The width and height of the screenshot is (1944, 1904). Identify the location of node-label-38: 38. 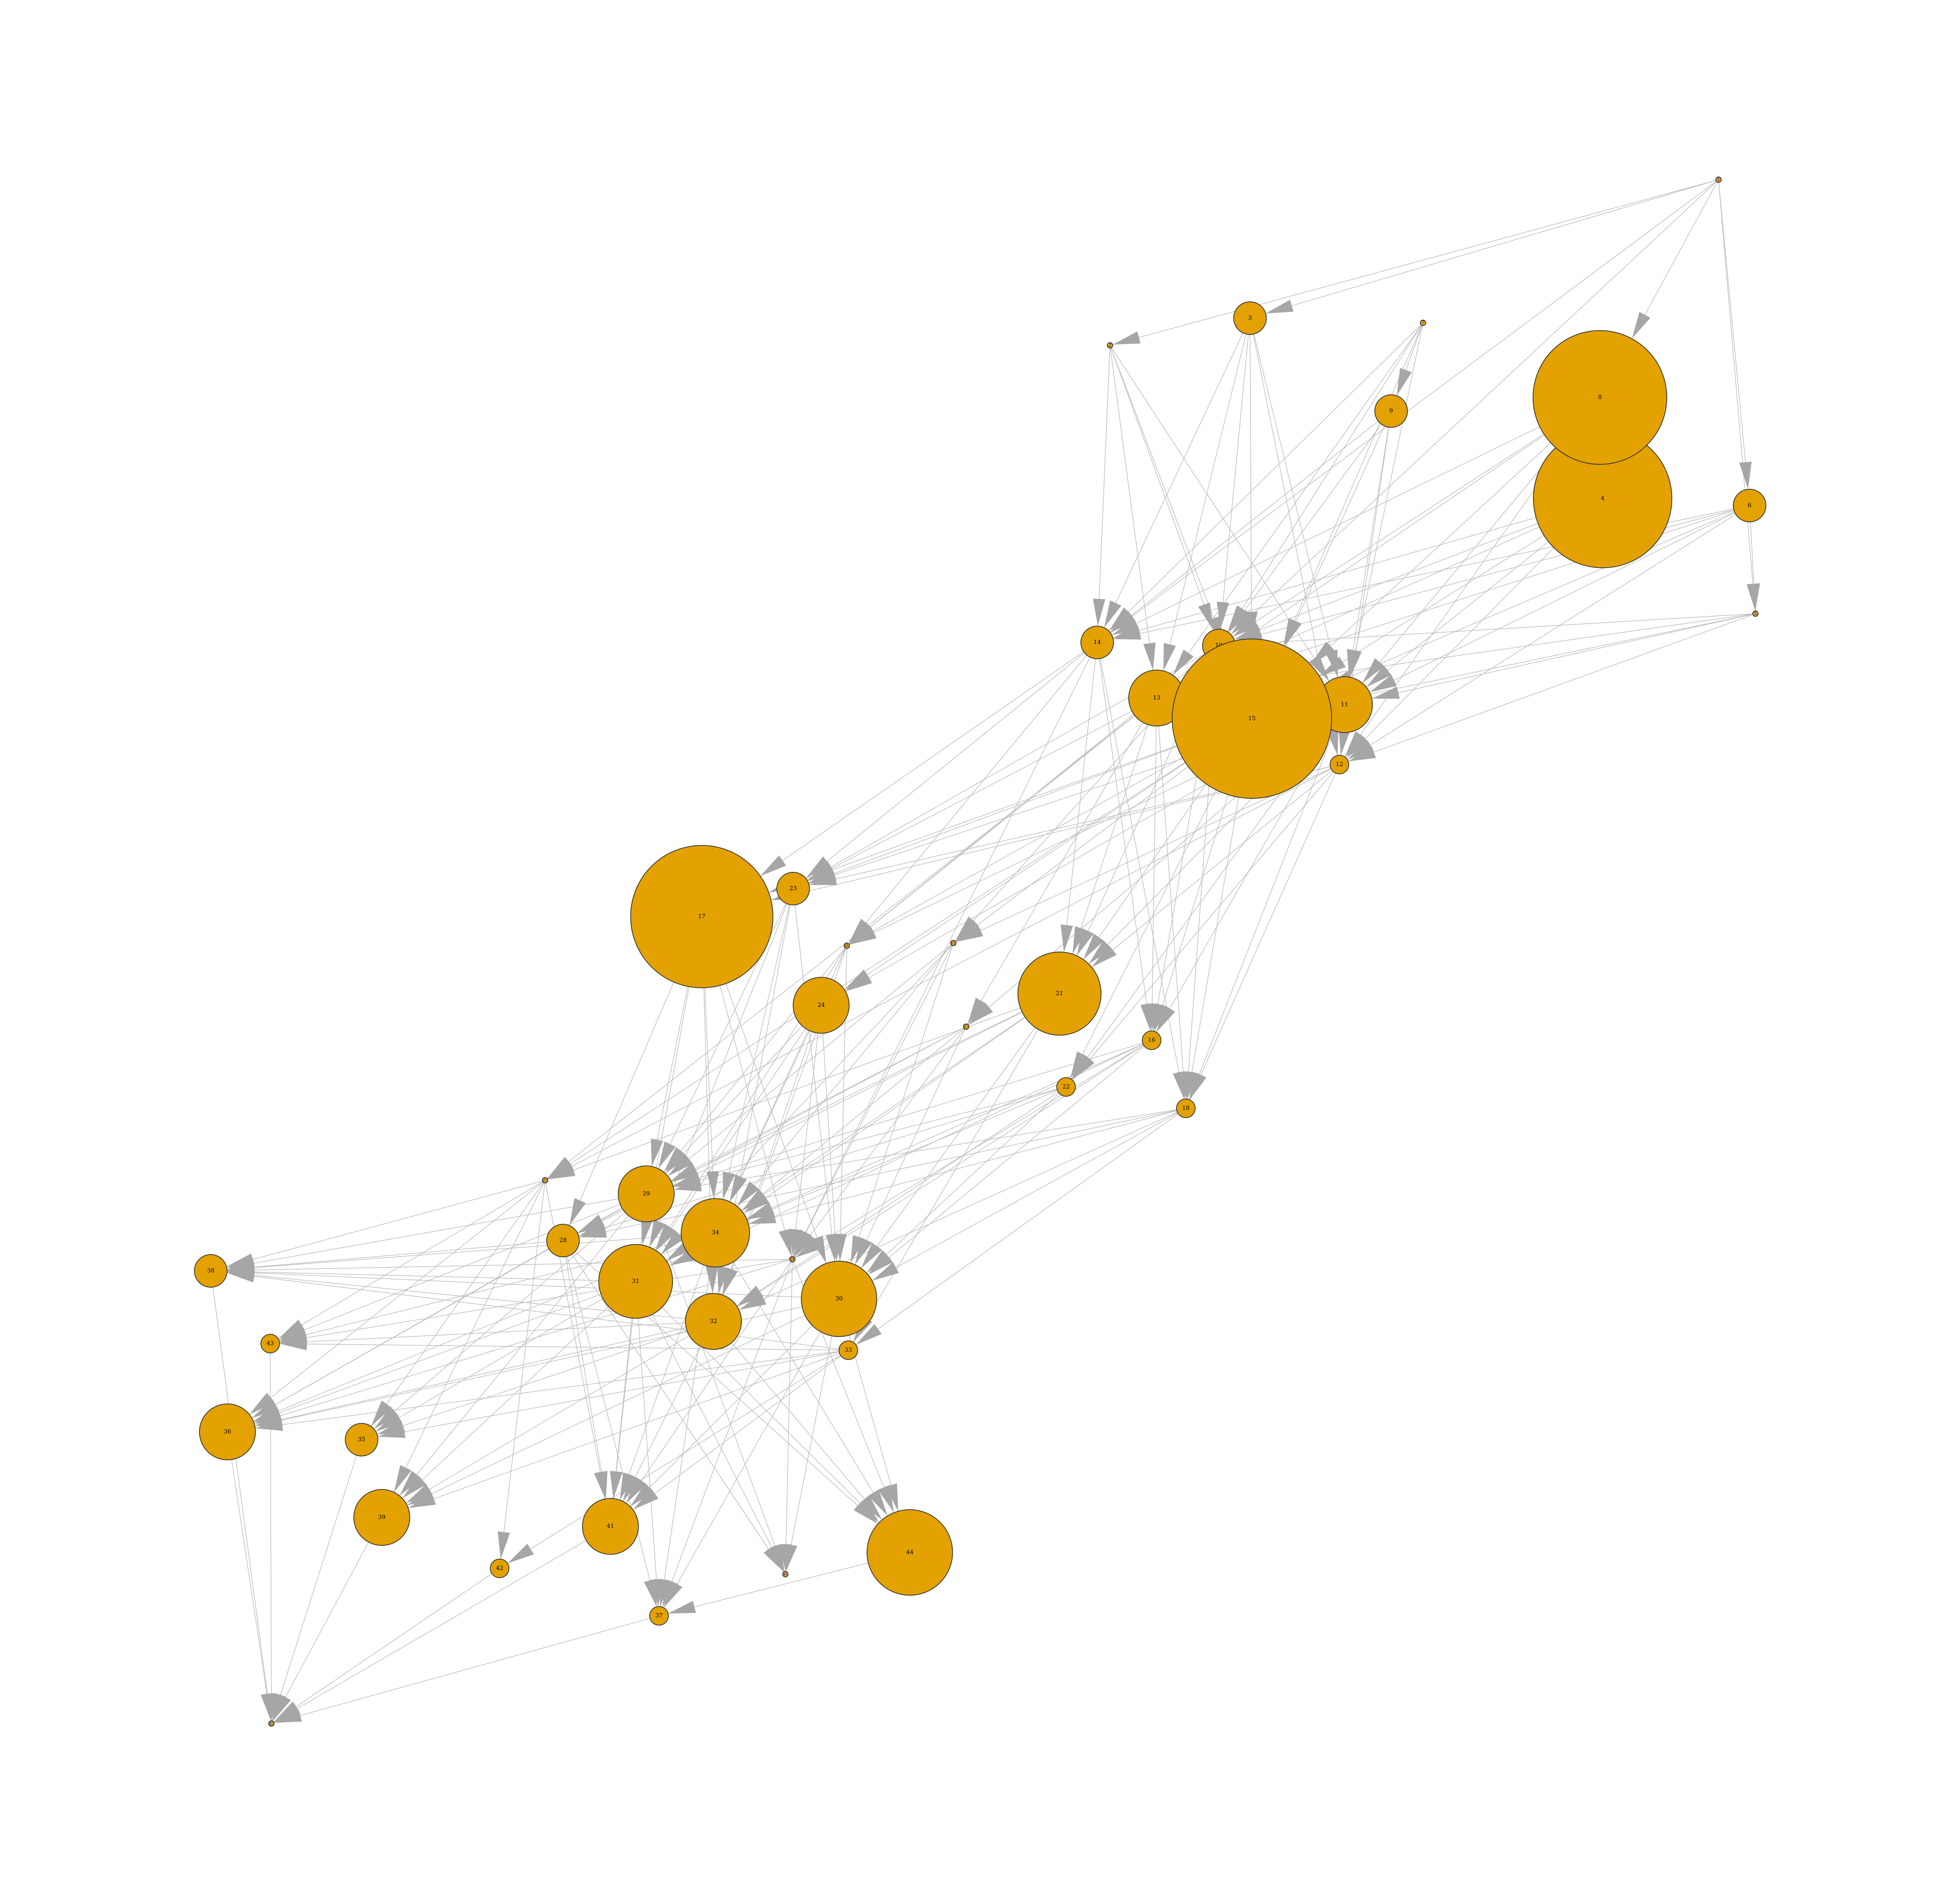
(210, 1271).